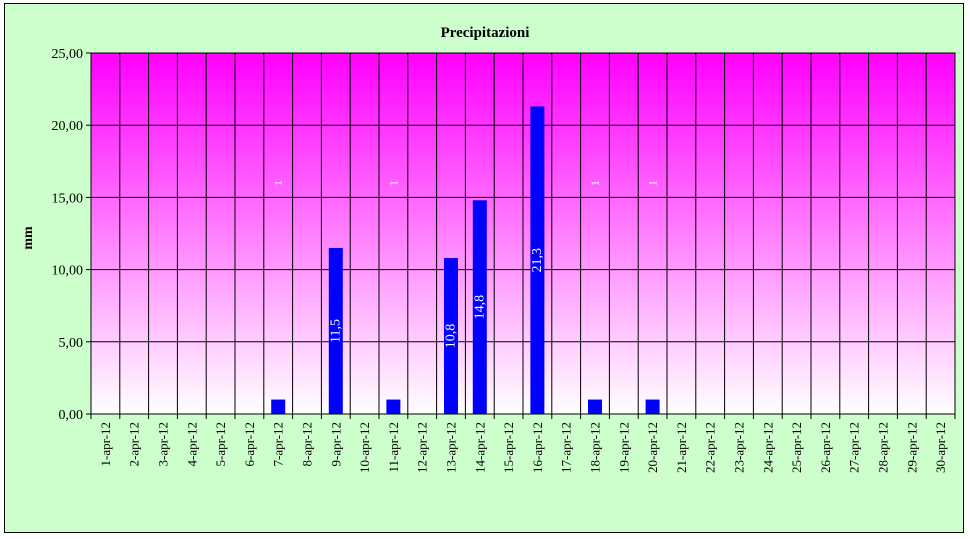 Image resolution: width=970 pixels, height=539 pixels. I want to click on x-tick-label: 29-apr-12, so click(911, 447).